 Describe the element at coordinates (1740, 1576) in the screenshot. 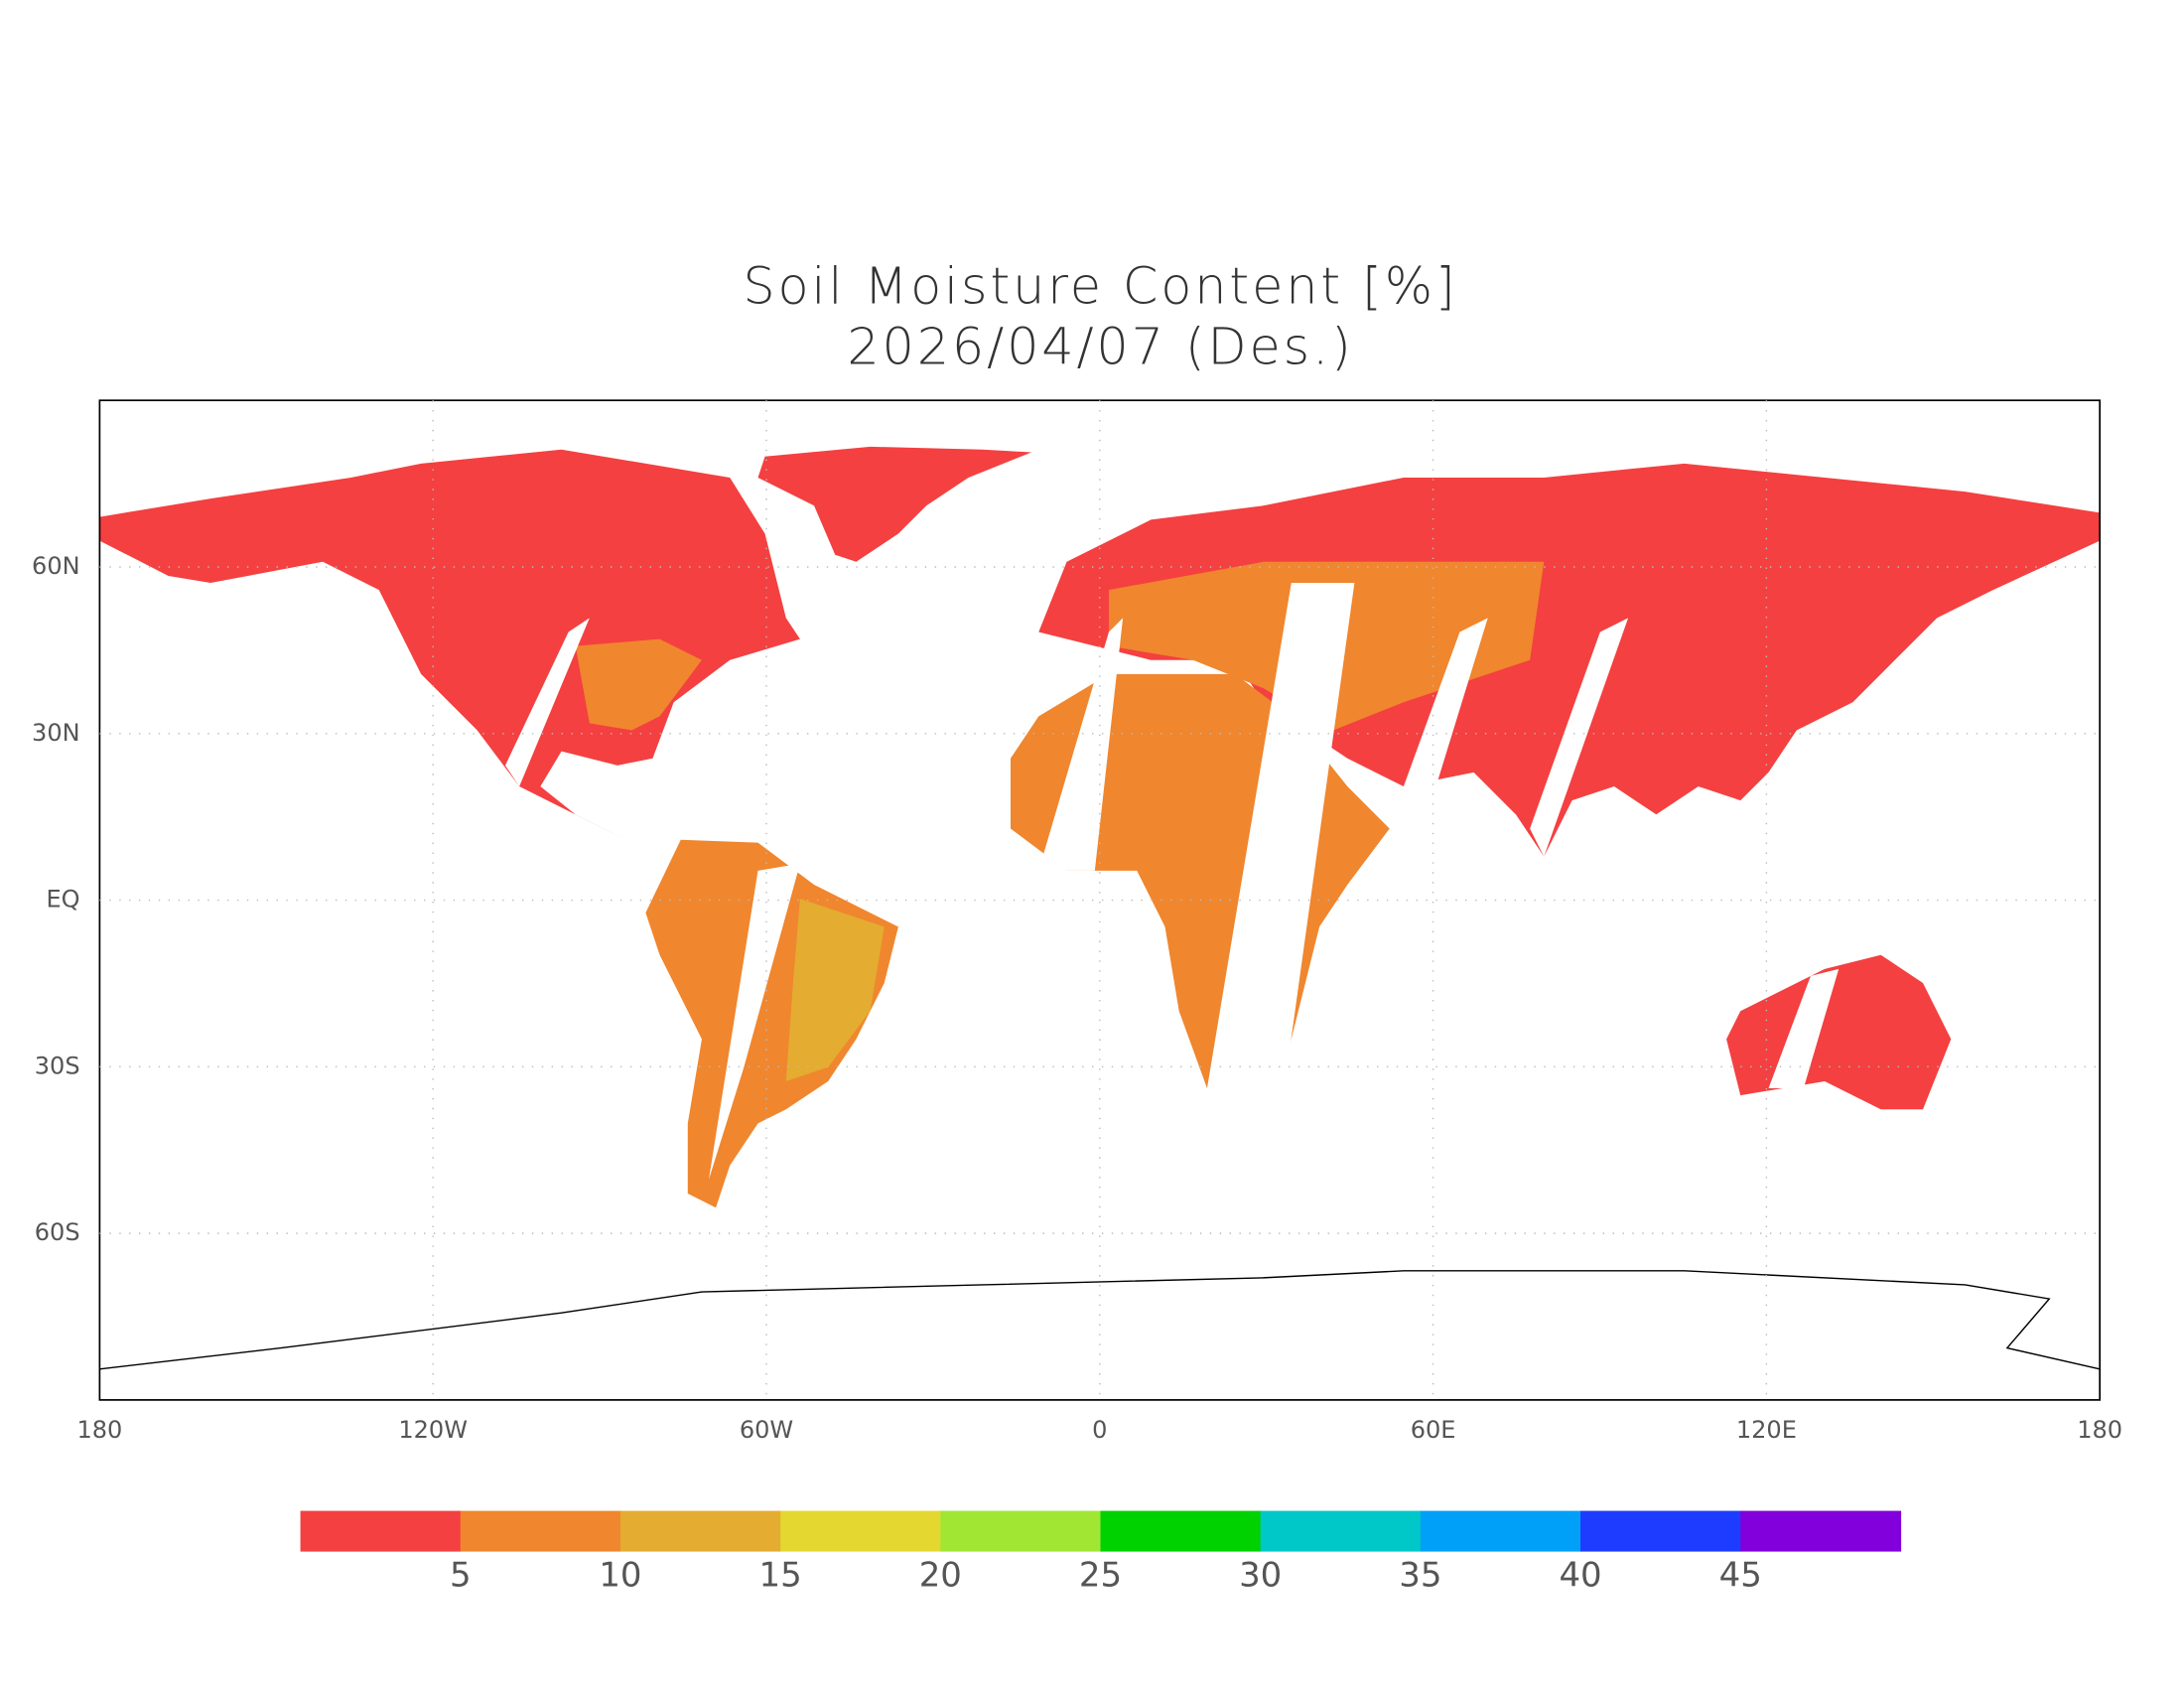

I see `colorbar-tick-label: 45` at that location.